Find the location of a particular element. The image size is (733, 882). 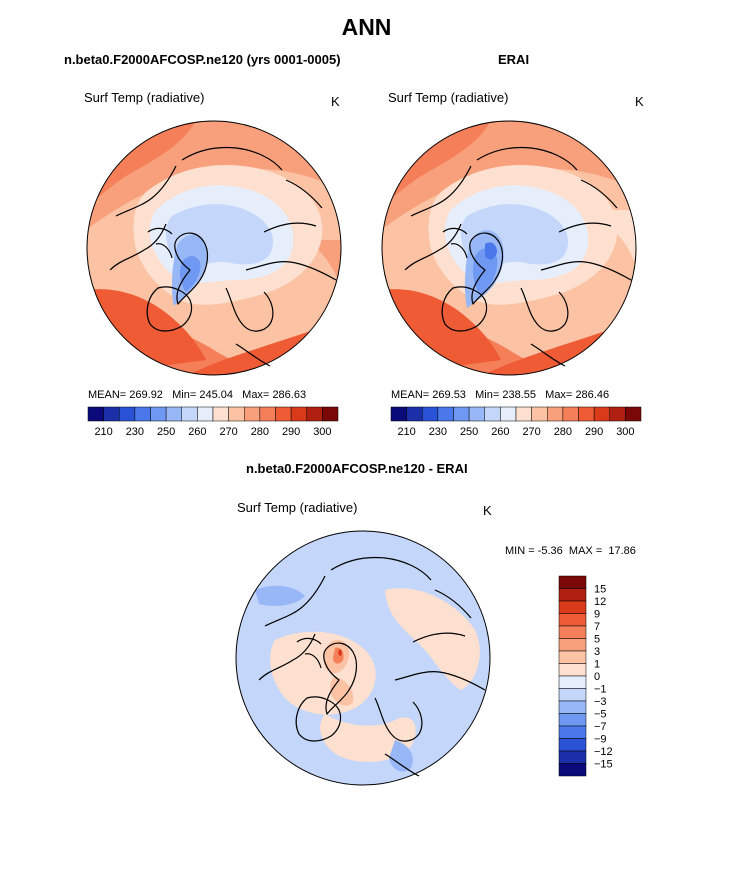

diff-colorbar-tick: −5 is located at coordinates (600, 715).